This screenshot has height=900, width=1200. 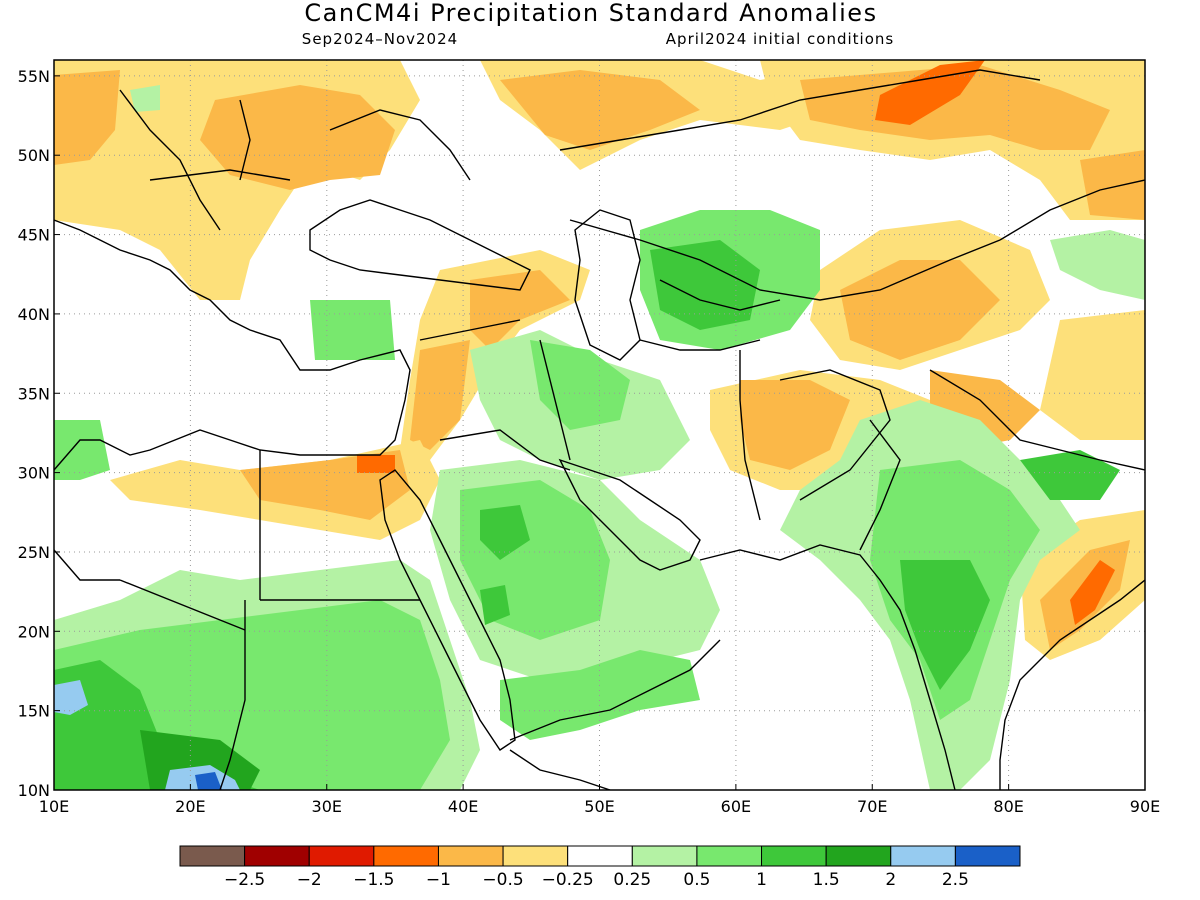 I want to click on wet-field-tibet, so click(x=1097, y=265).